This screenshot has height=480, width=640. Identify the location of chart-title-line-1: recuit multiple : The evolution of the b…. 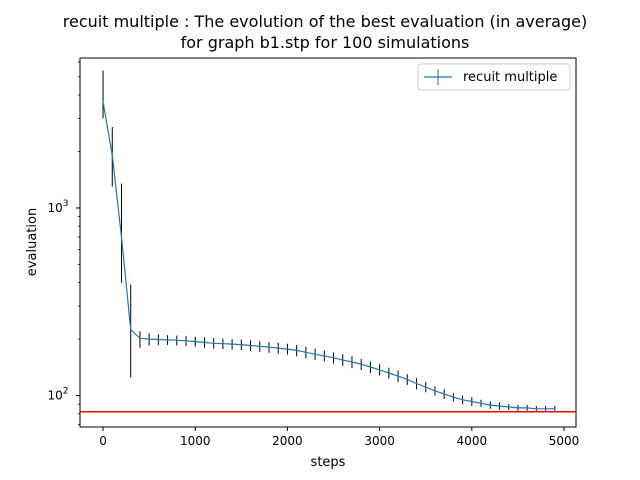
(325, 21).